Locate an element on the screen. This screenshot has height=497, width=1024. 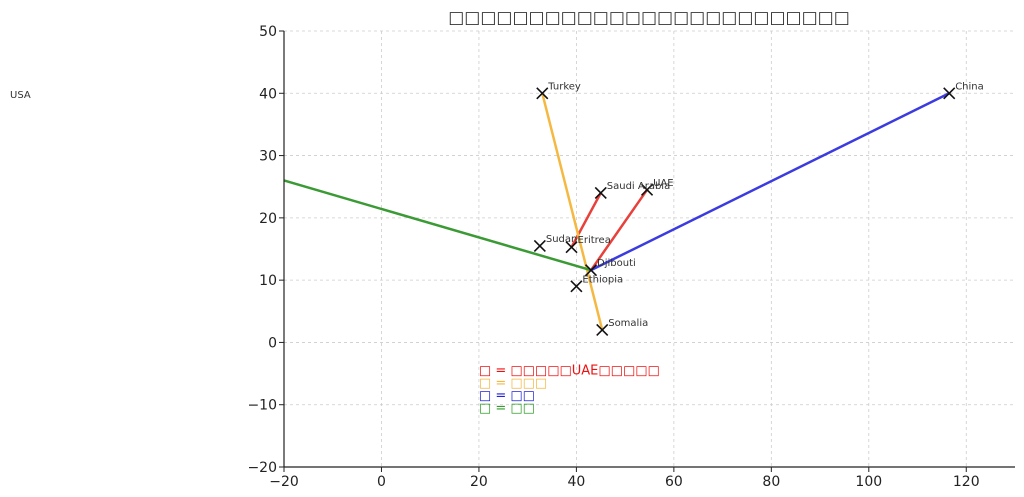
point-label: Ethiopia is located at coordinates (602, 279).